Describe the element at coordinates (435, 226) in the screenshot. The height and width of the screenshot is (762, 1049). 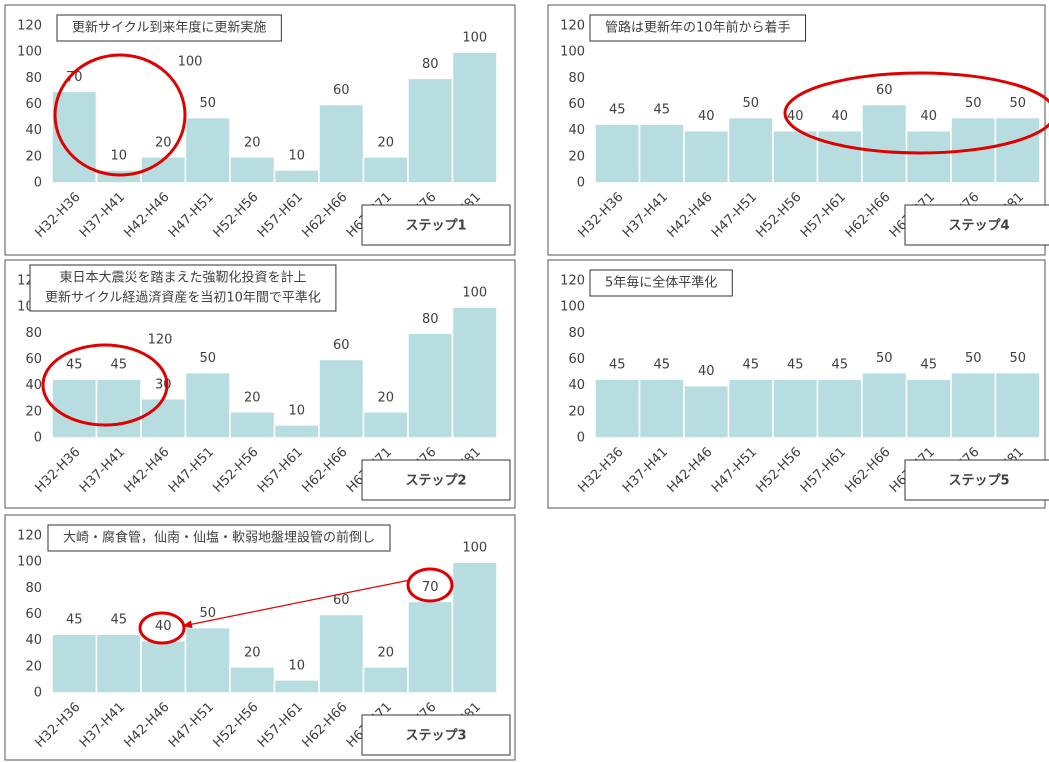
I see `step-label: ステップ1` at that location.